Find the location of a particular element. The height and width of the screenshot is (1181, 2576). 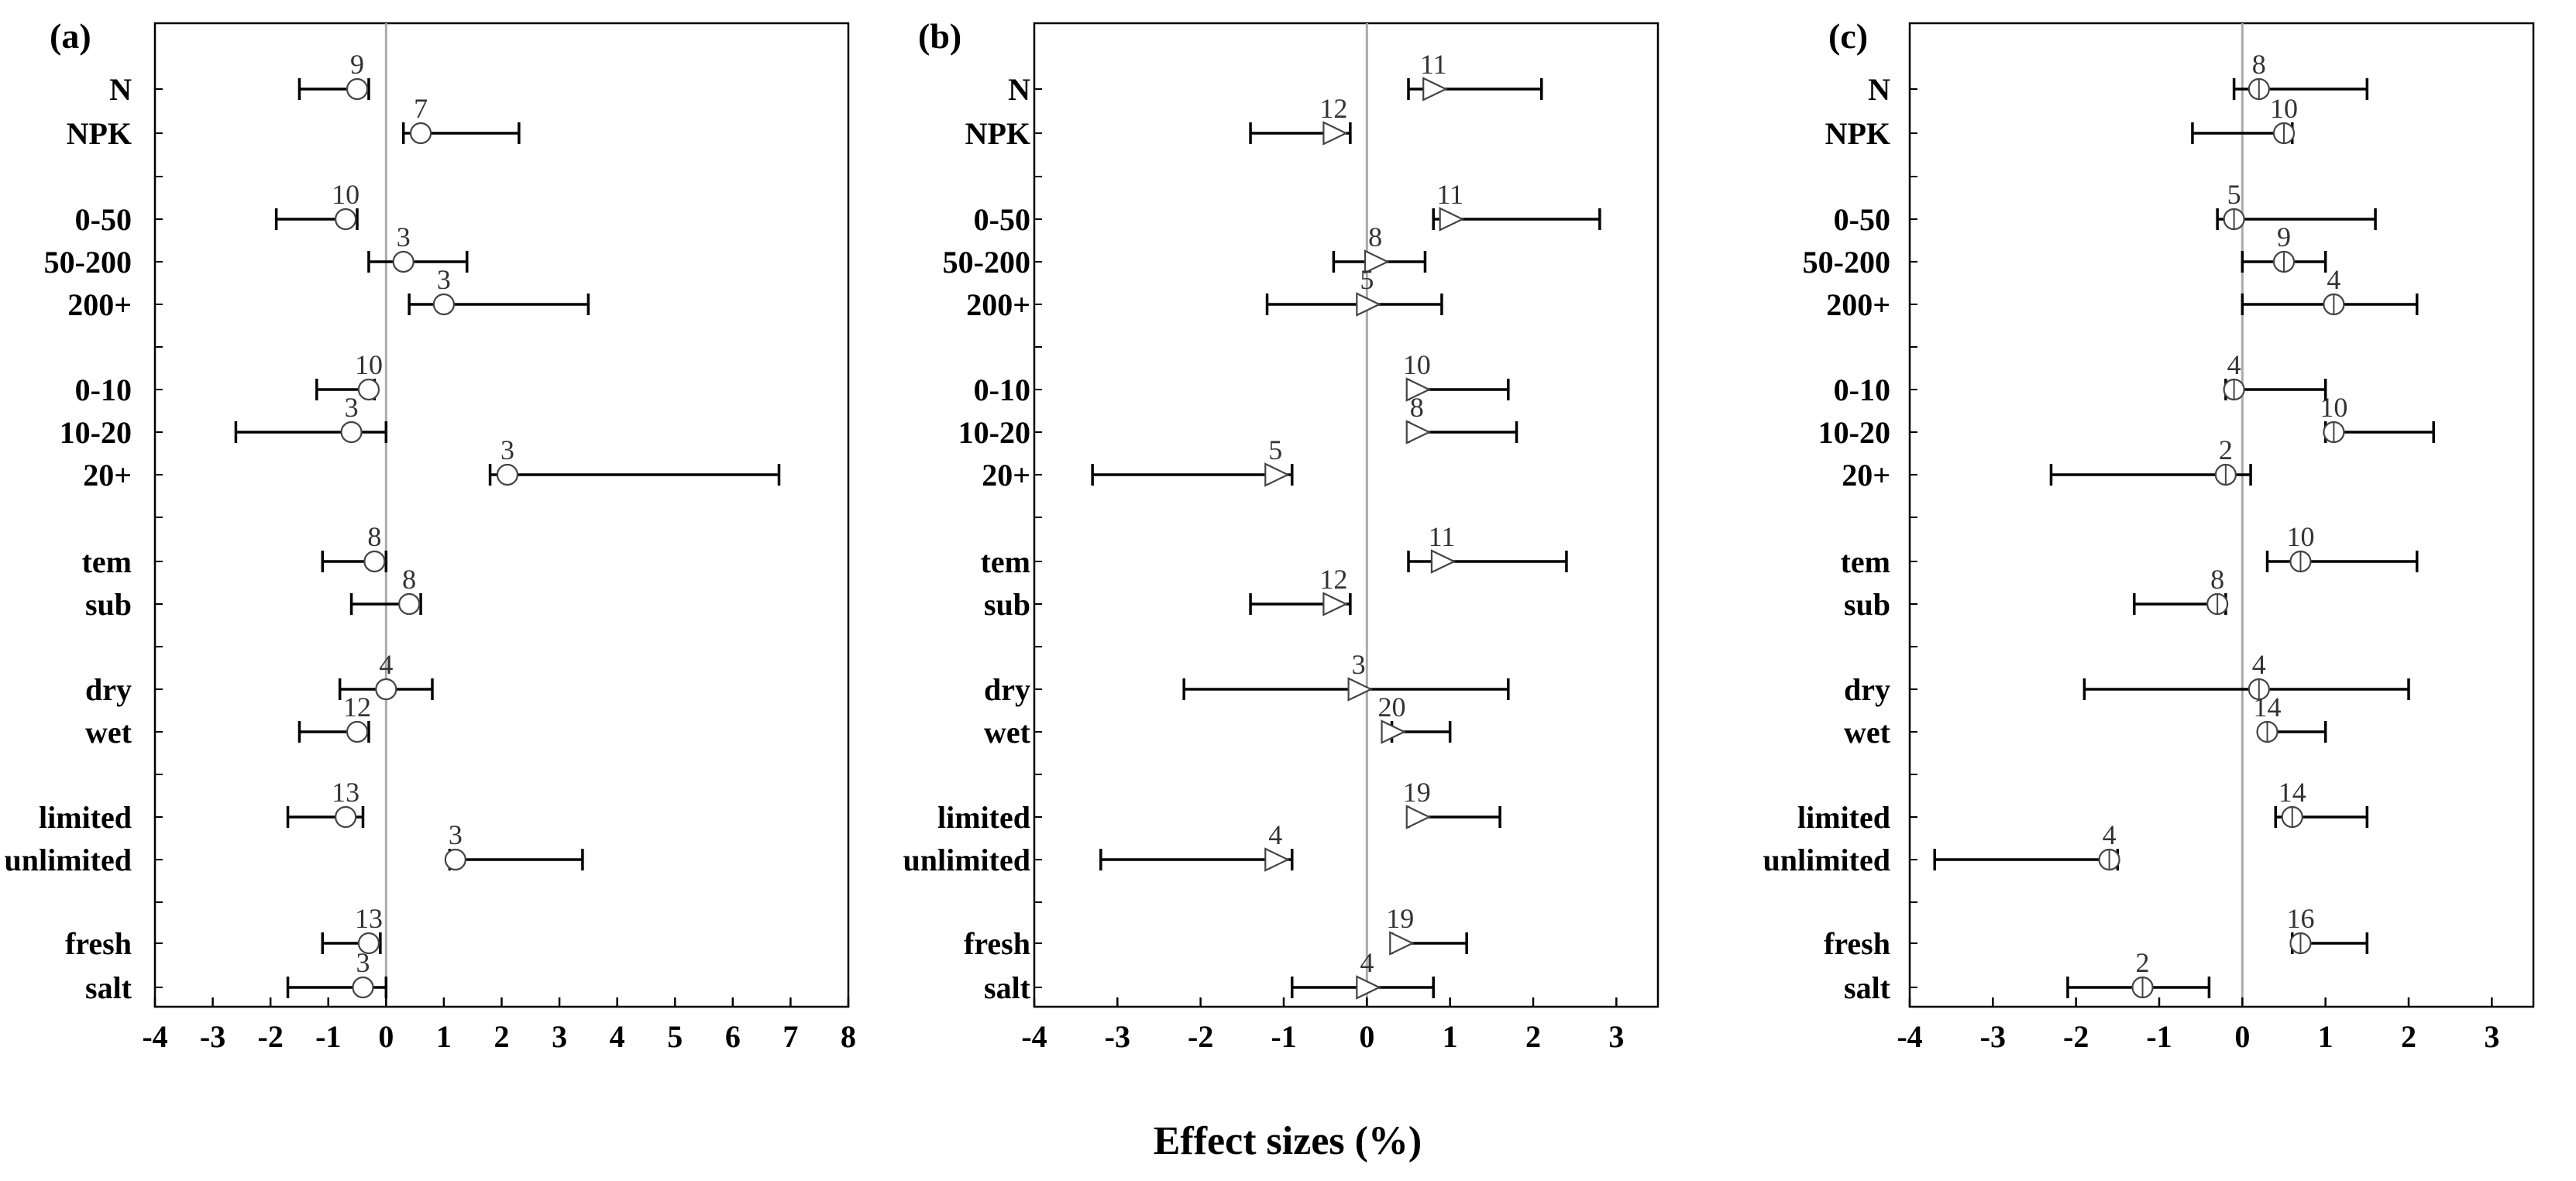

x-tick-label: 5 is located at coordinates (675, 1036).